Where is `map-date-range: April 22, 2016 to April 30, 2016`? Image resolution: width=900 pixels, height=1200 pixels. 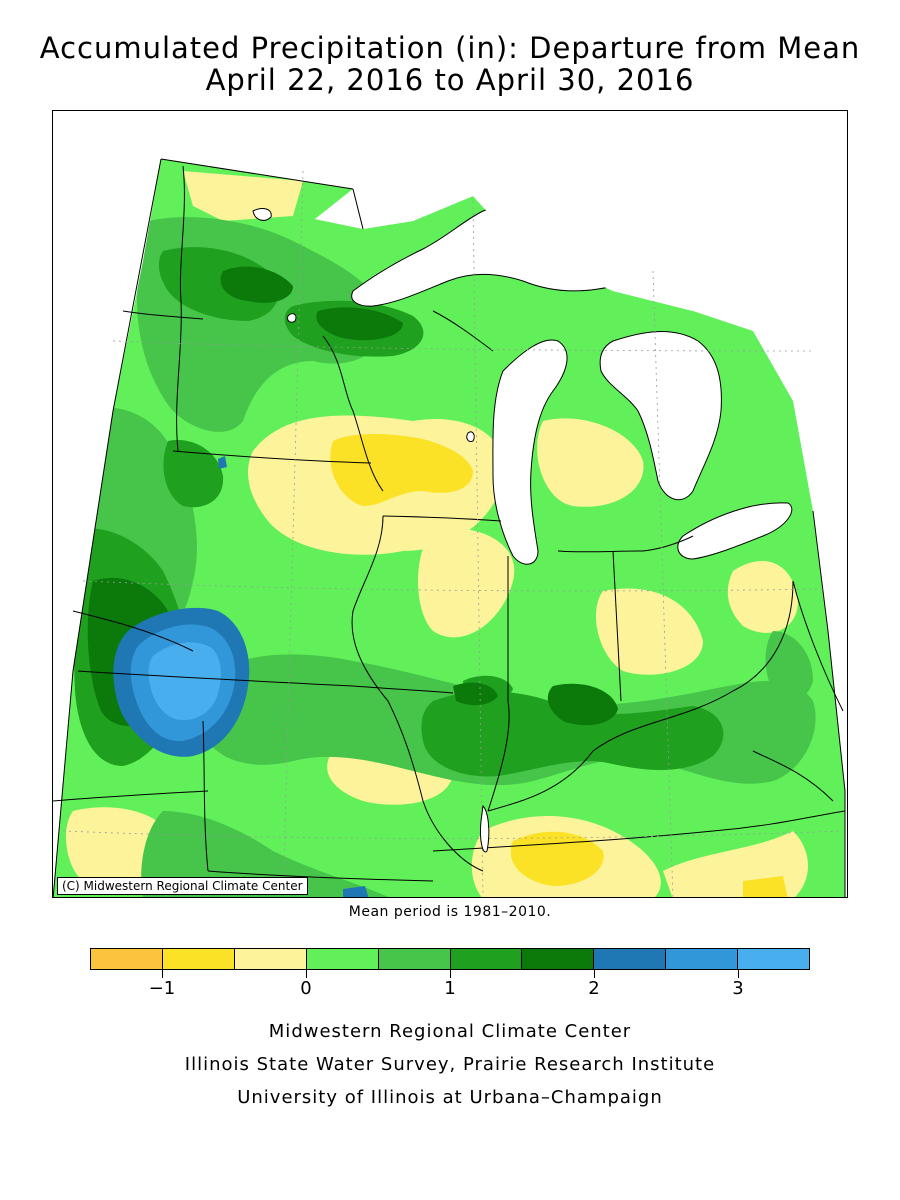
map-date-range: April 22, 2016 to April 30, 2016 is located at coordinates (450, 80).